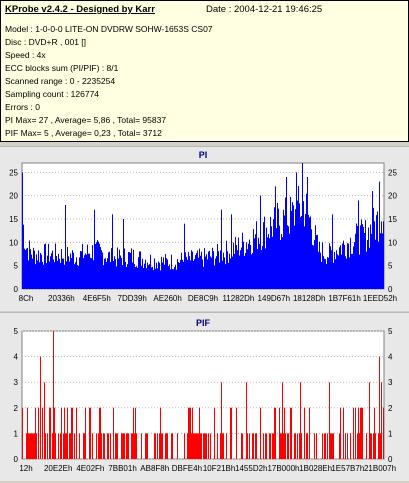 The width and height of the screenshot is (409, 483). What do you see at coordinates (97, 298) in the screenshot?
I see `x-tick-label: 4E6F5h` at bounding box center [97, 298].